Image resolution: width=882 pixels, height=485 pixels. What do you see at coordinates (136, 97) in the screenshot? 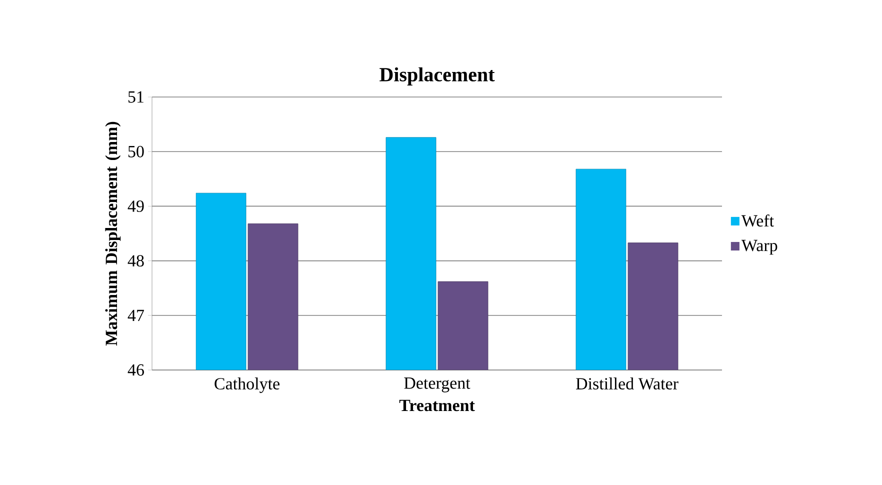
I see `y-tick-label: 51` at bounding box center [136, 97].